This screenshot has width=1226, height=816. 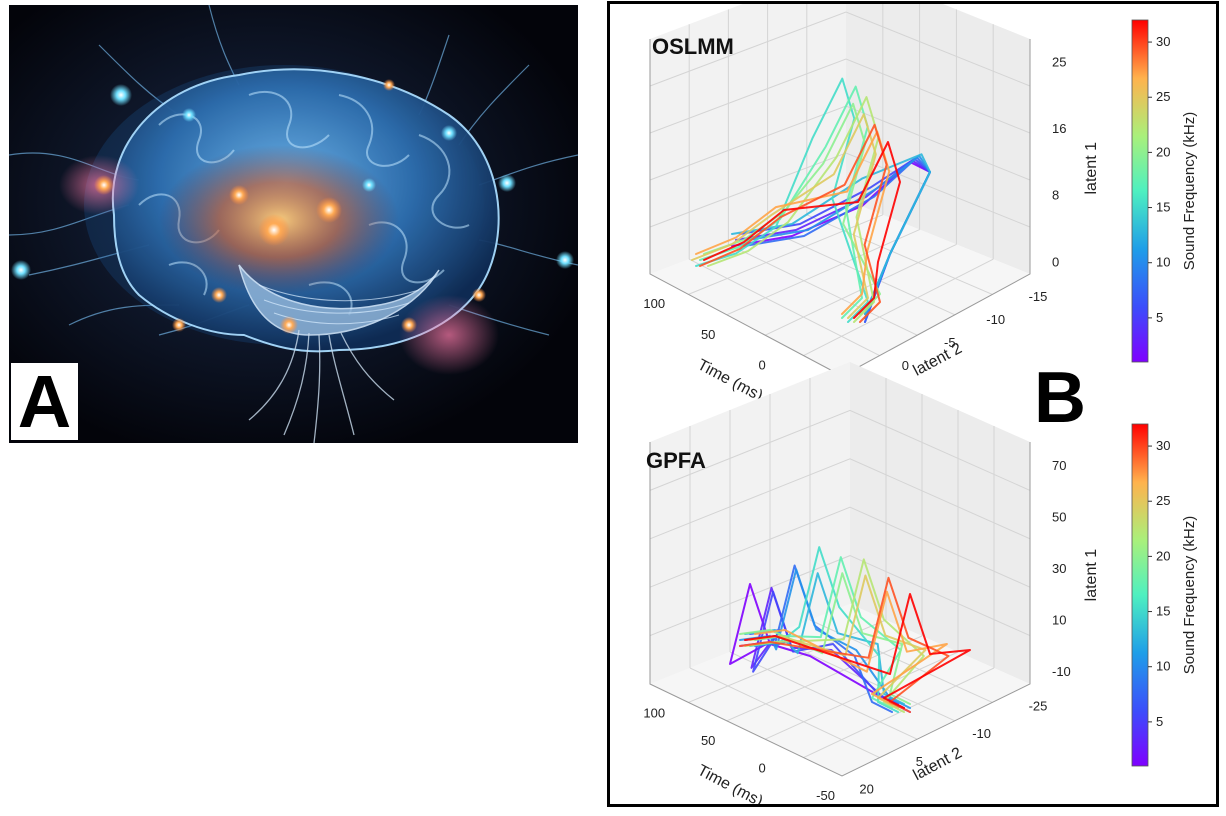 I want to click on z-tick-label: -10, so click(x=1061, y=671).